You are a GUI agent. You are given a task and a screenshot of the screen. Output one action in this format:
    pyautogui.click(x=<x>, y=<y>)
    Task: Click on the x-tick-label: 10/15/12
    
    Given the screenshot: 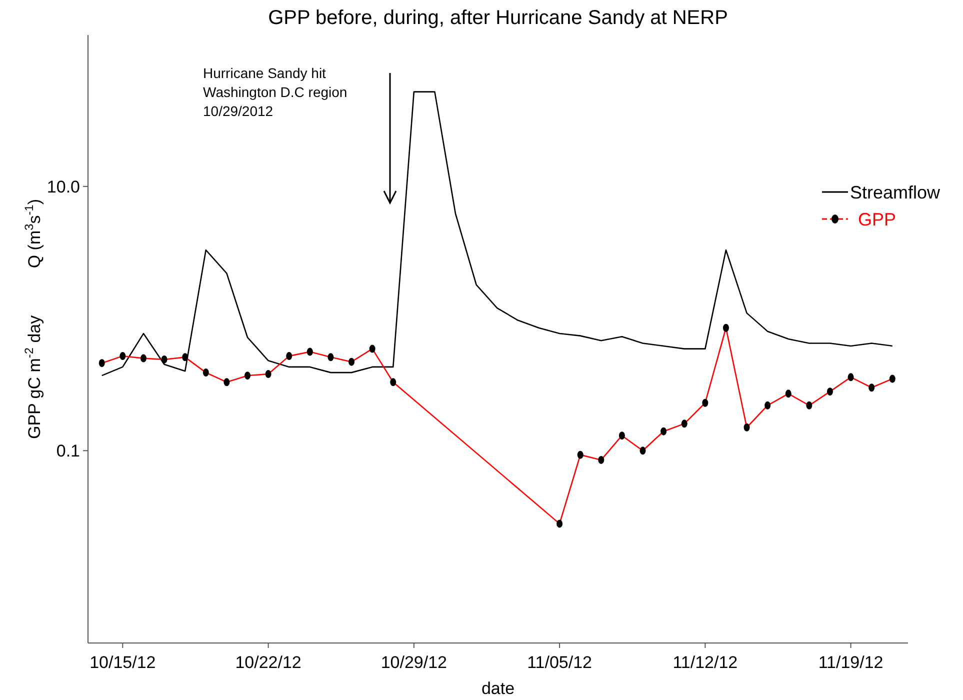 What is the action you would take?
    pyautogui.click(x=123, y=662)
    